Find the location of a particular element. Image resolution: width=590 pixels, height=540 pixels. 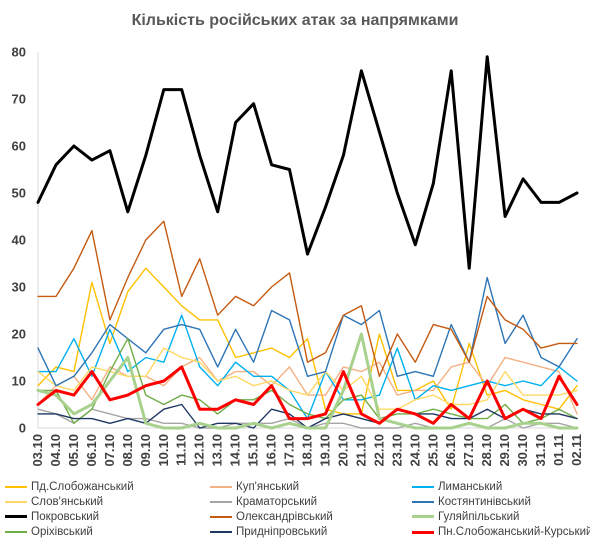

x-tick-label: 03.10 is located at coordinates (37, 450).